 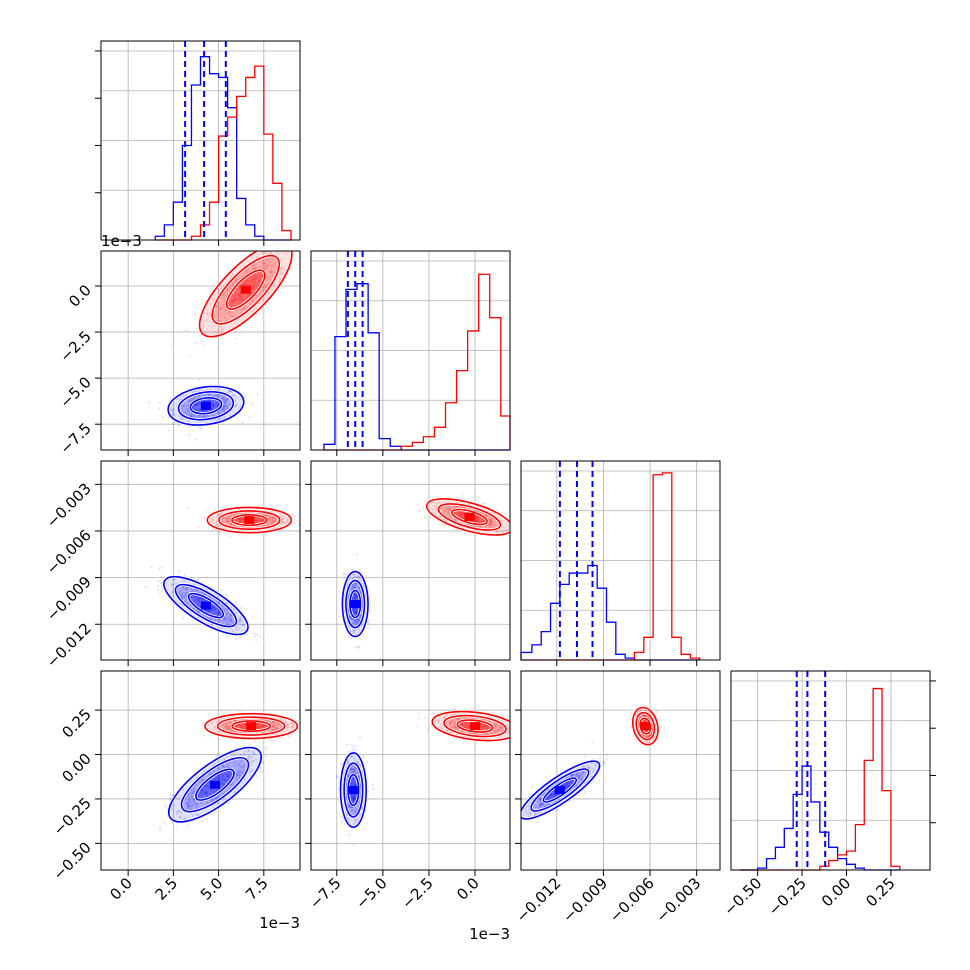 I want to click on scatter-panel-0-2: −0.012−0.009−0.006−0.003, so click(x=172, y=565).